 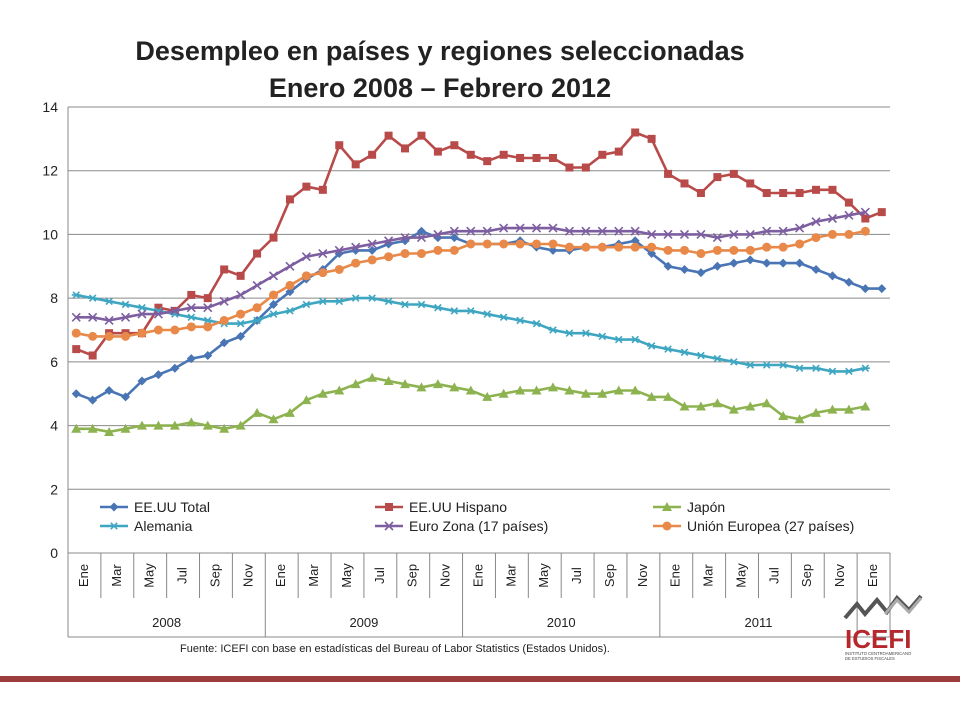 What do you see at coordinates (54, 298) in the screenshot?
I see `y-tick-label: 8` at bounding box center [54, 298].